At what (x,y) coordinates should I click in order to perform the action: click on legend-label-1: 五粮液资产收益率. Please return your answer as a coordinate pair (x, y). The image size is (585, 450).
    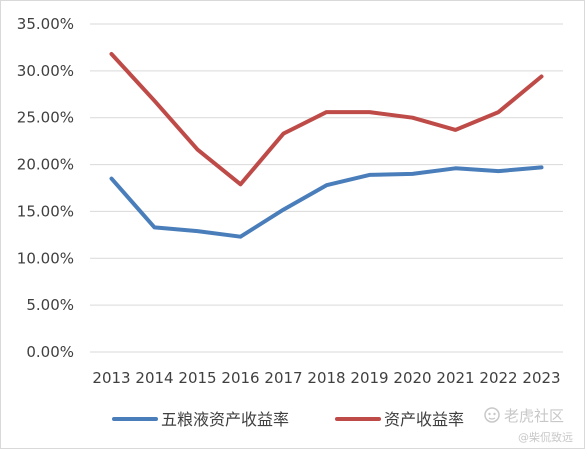
    Looking at the image, I should click on (225, 419).